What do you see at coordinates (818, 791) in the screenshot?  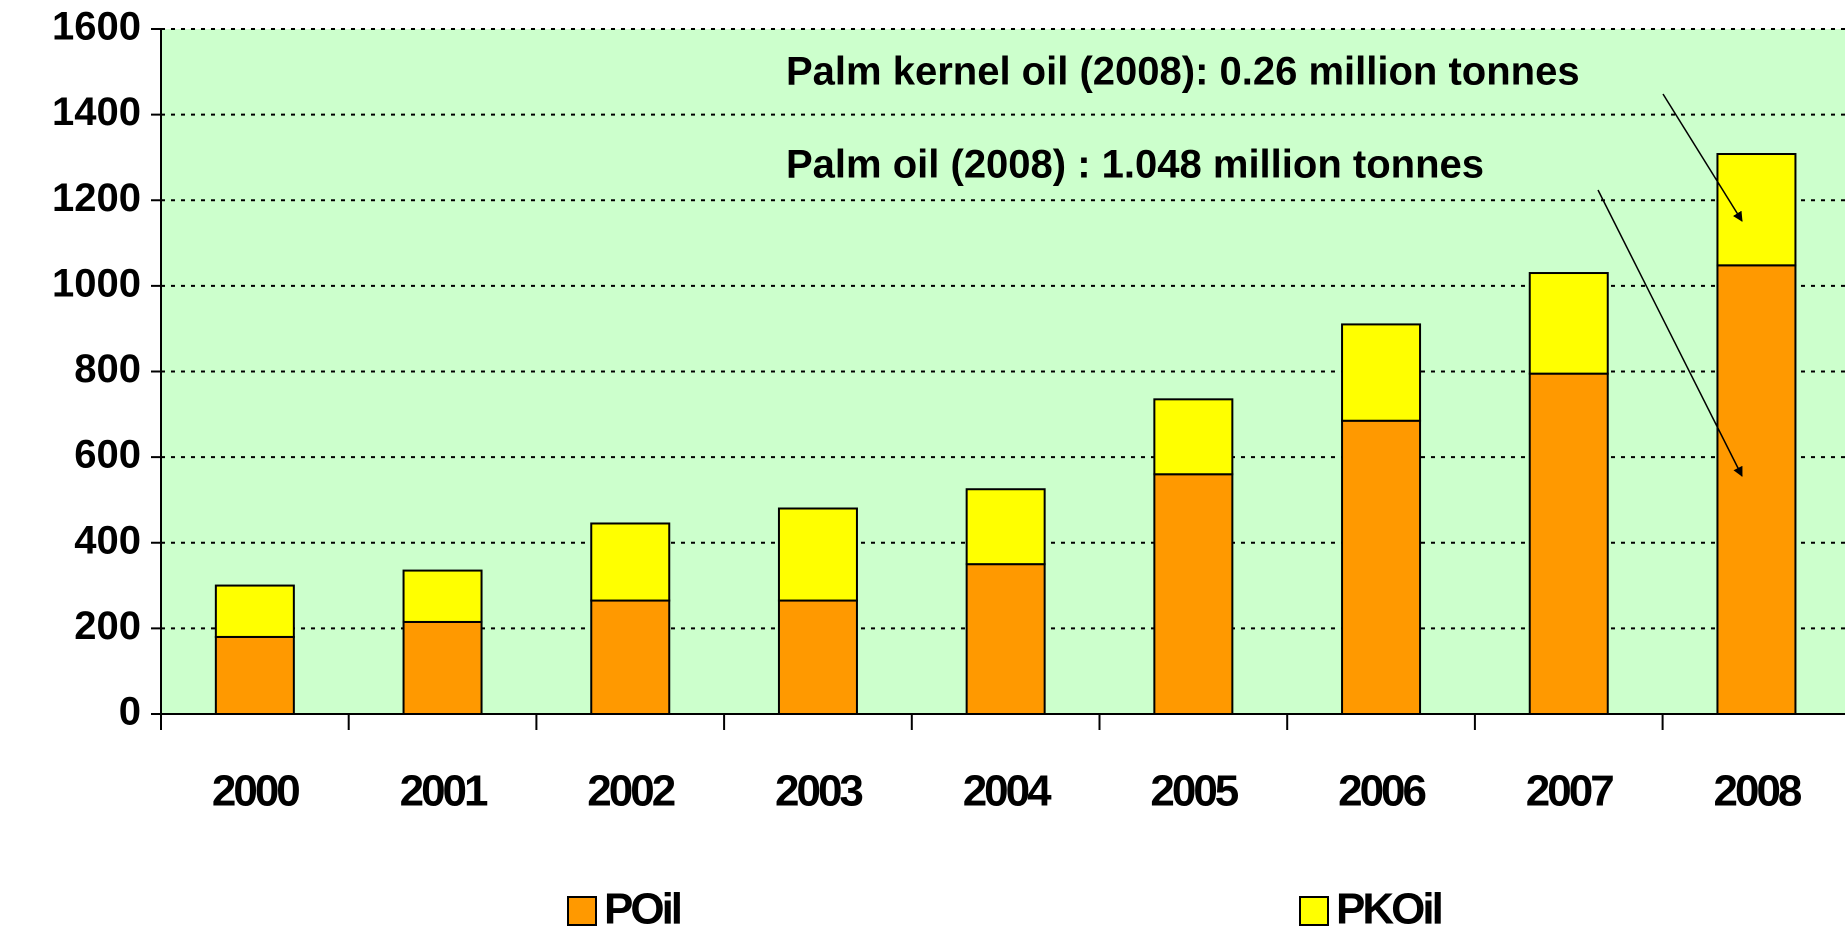 I see `x-tick-label: 2003` at bounding box center [818, 791].